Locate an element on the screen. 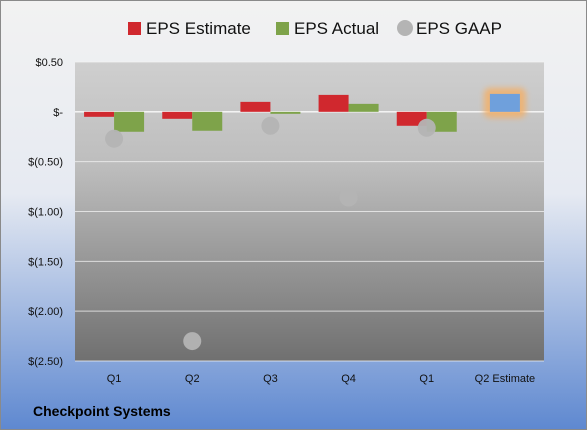 The width and height of the screenshot is (587, 430). legend-label: EPS Estimate is located at coordinates (198, 28).